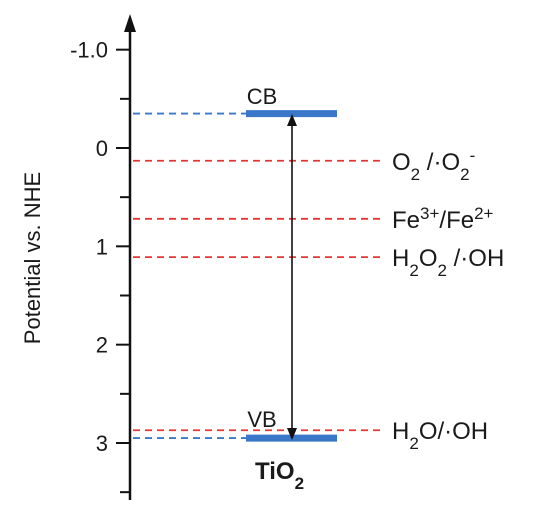 The width and height of the screenshot is (550, 514). What do you see at coordinates (102, 246) in the screenshot?
I see `tick-label: 1` at bounding box center [102, 246].